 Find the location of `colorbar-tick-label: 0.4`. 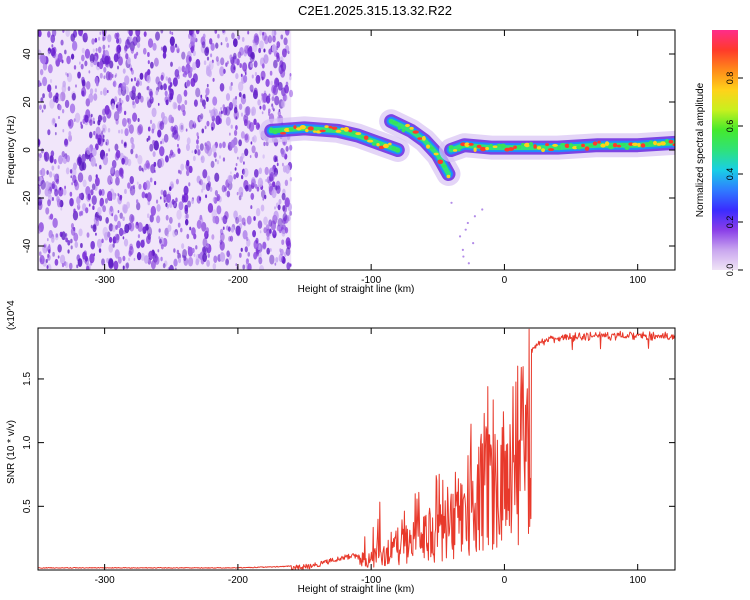

colorbar-tick-label: 0.4 is located at coordinates (730, 174).